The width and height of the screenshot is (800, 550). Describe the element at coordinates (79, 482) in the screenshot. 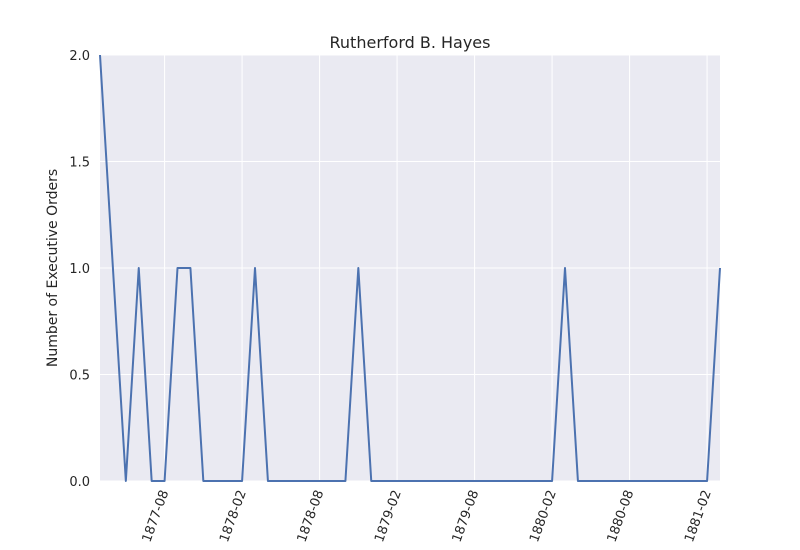

I see `y-tick-label: 0.0` at that location.